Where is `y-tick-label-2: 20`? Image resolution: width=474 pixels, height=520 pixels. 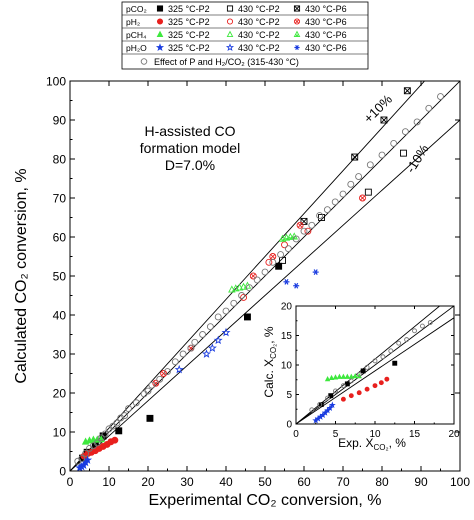
y-tick-label-2: 20 is located at coordinates (60, 393).